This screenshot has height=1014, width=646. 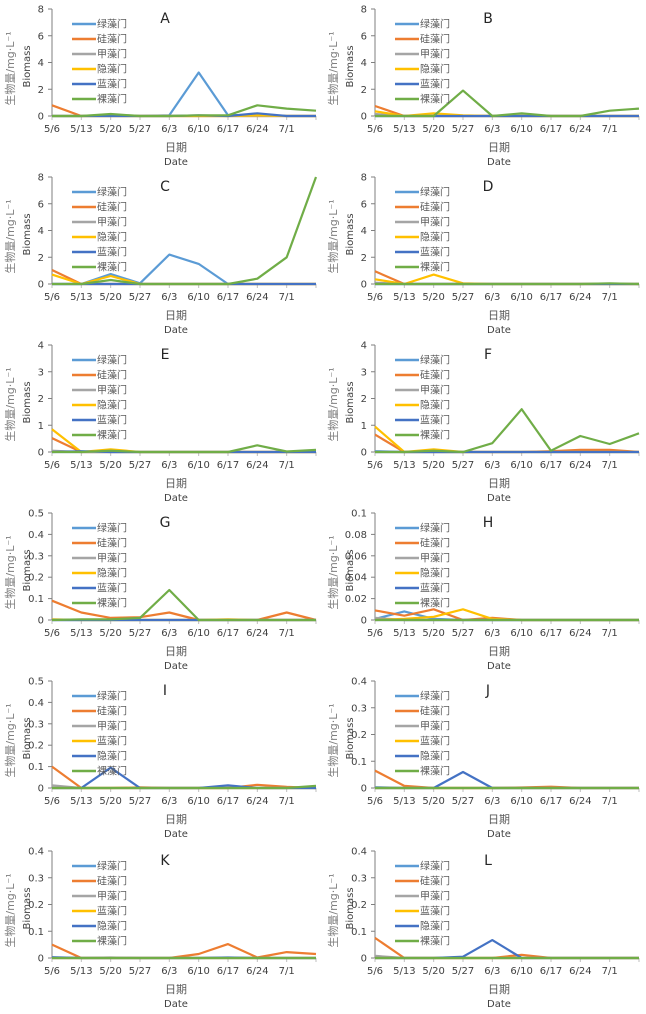 What do you see at coordinates (359, 905) in the screenshot?
I see `y-tick-label: 0.2` at bounding box center [359, 905].